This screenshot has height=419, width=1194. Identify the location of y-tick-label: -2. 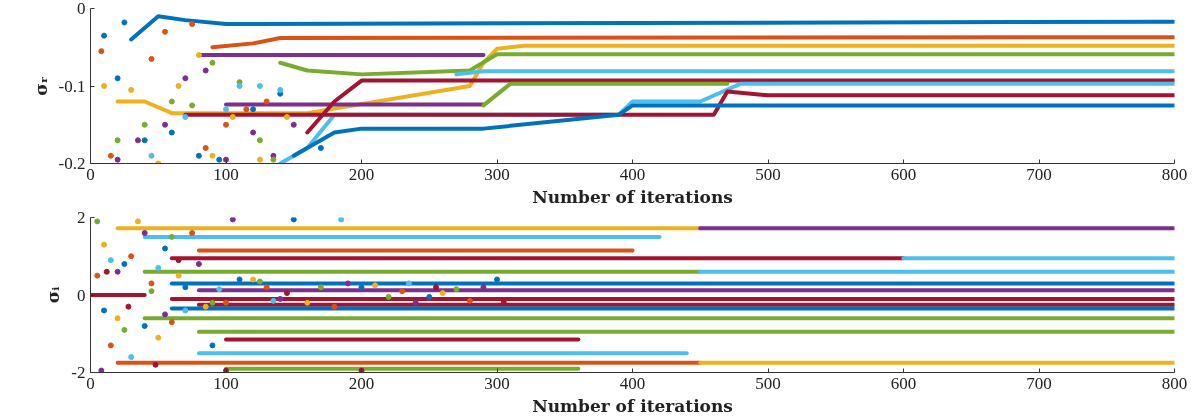
(78, 372).